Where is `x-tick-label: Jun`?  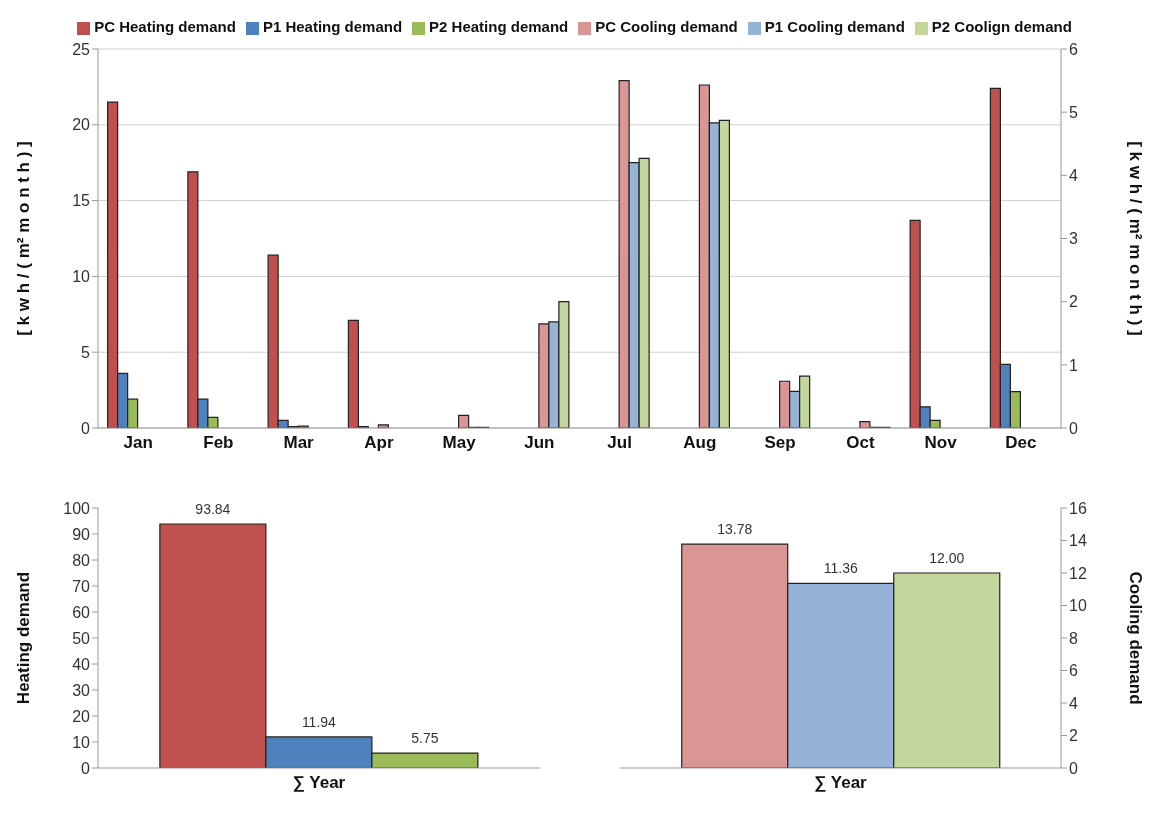 x-tick-label: Jun is located at coordinates (539, 443).